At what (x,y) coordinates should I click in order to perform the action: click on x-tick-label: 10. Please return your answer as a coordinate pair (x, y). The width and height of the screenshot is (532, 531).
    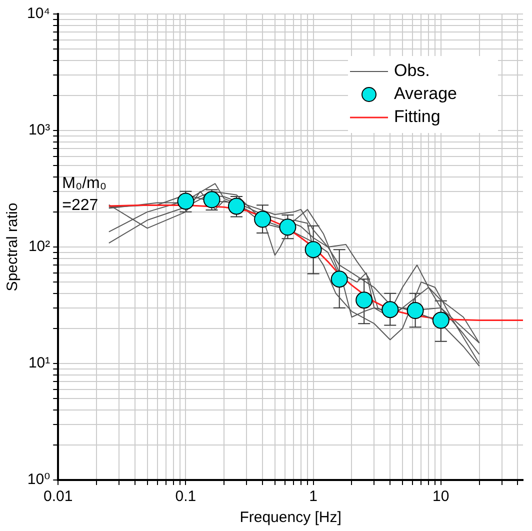
    Looking at the image, I should click on (441, 497).